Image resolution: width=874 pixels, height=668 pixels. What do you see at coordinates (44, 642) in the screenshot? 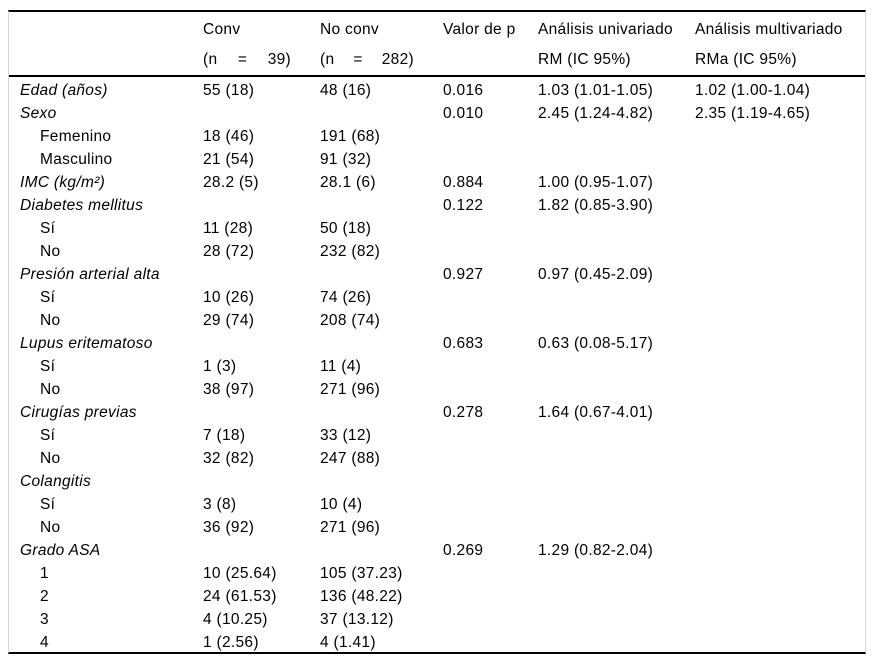
I see `cell-label: 4` at bounding box center [44, 642].